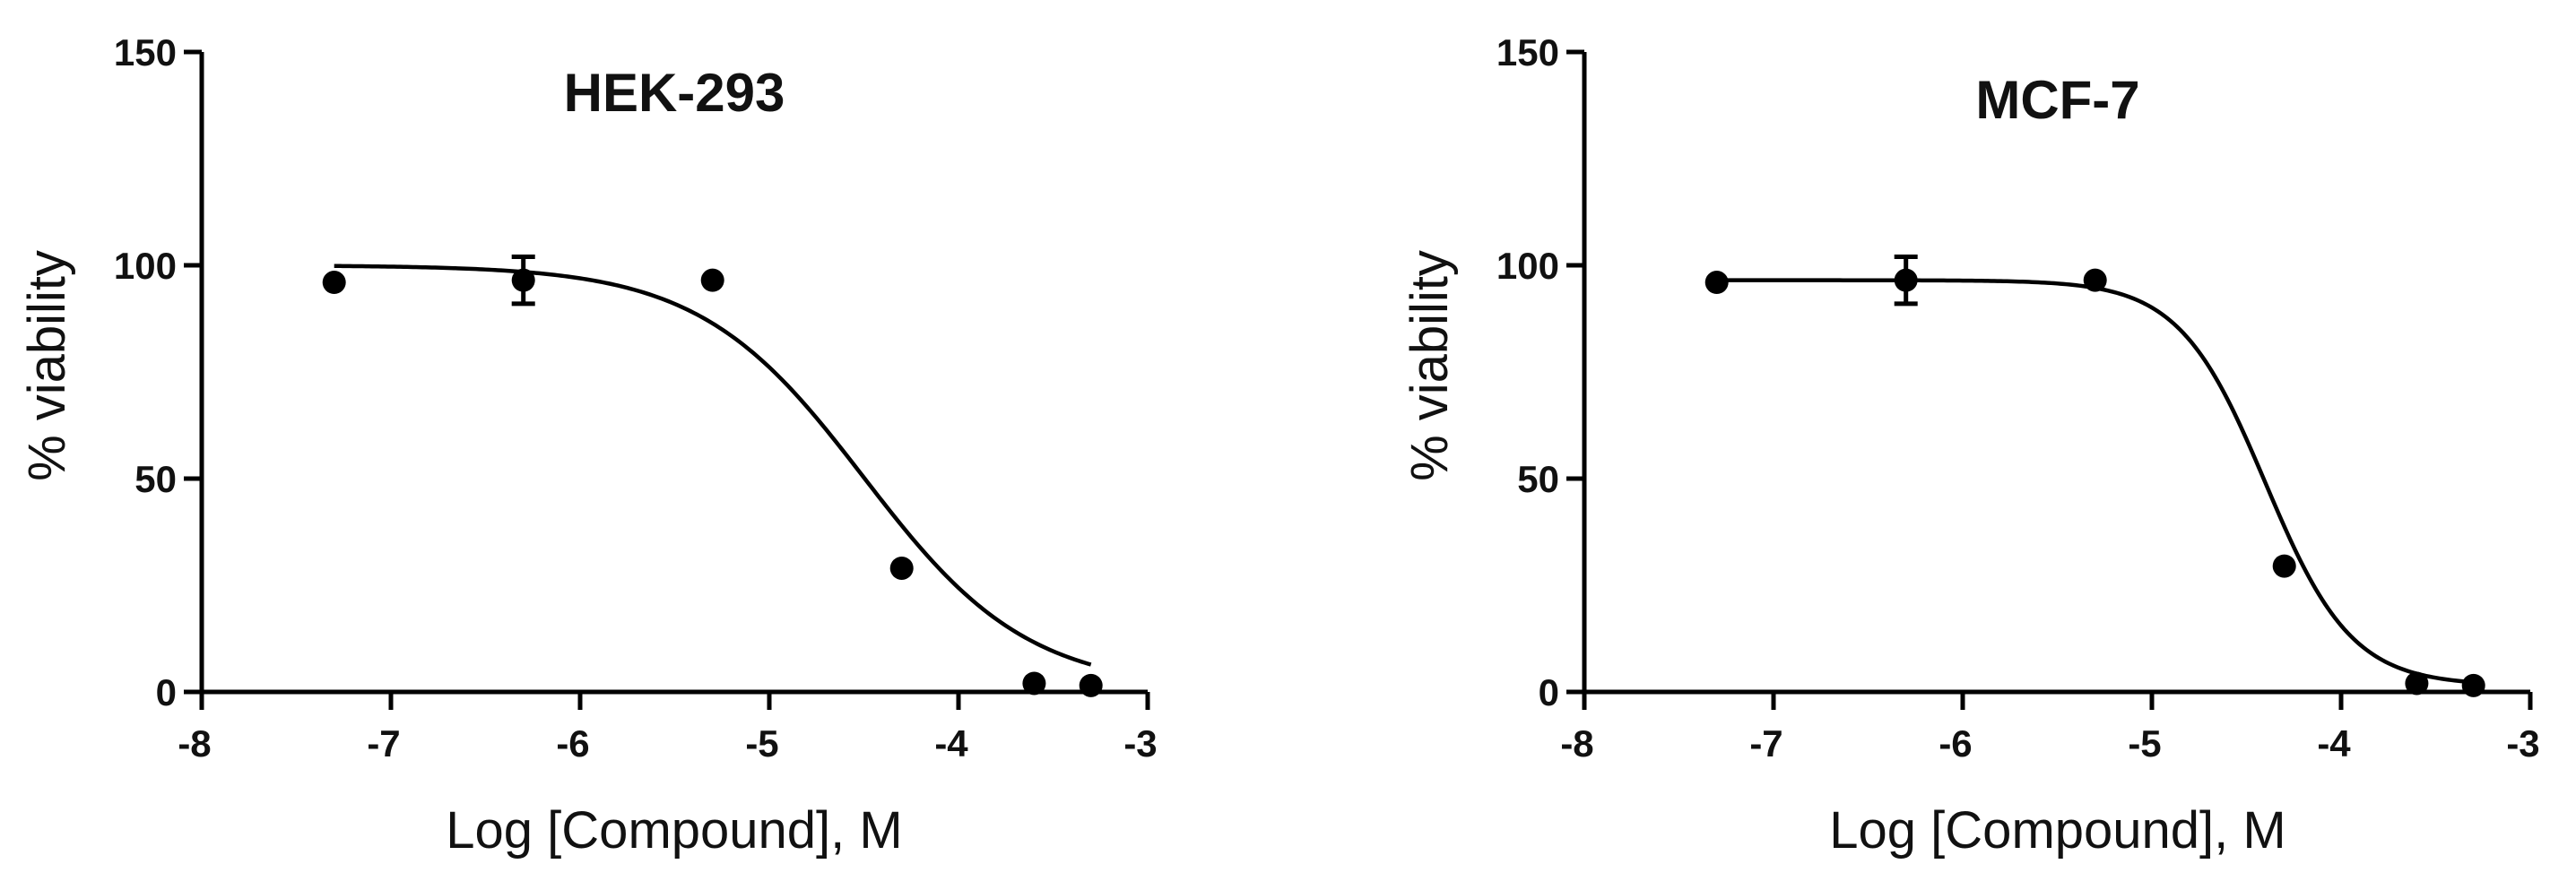 This screenshot has width=2576, height=890. What do you see at coordinates (2057, 100) in the screenshot?
I see `chart-title: MCF-7` at bounding box center [2057, 100].